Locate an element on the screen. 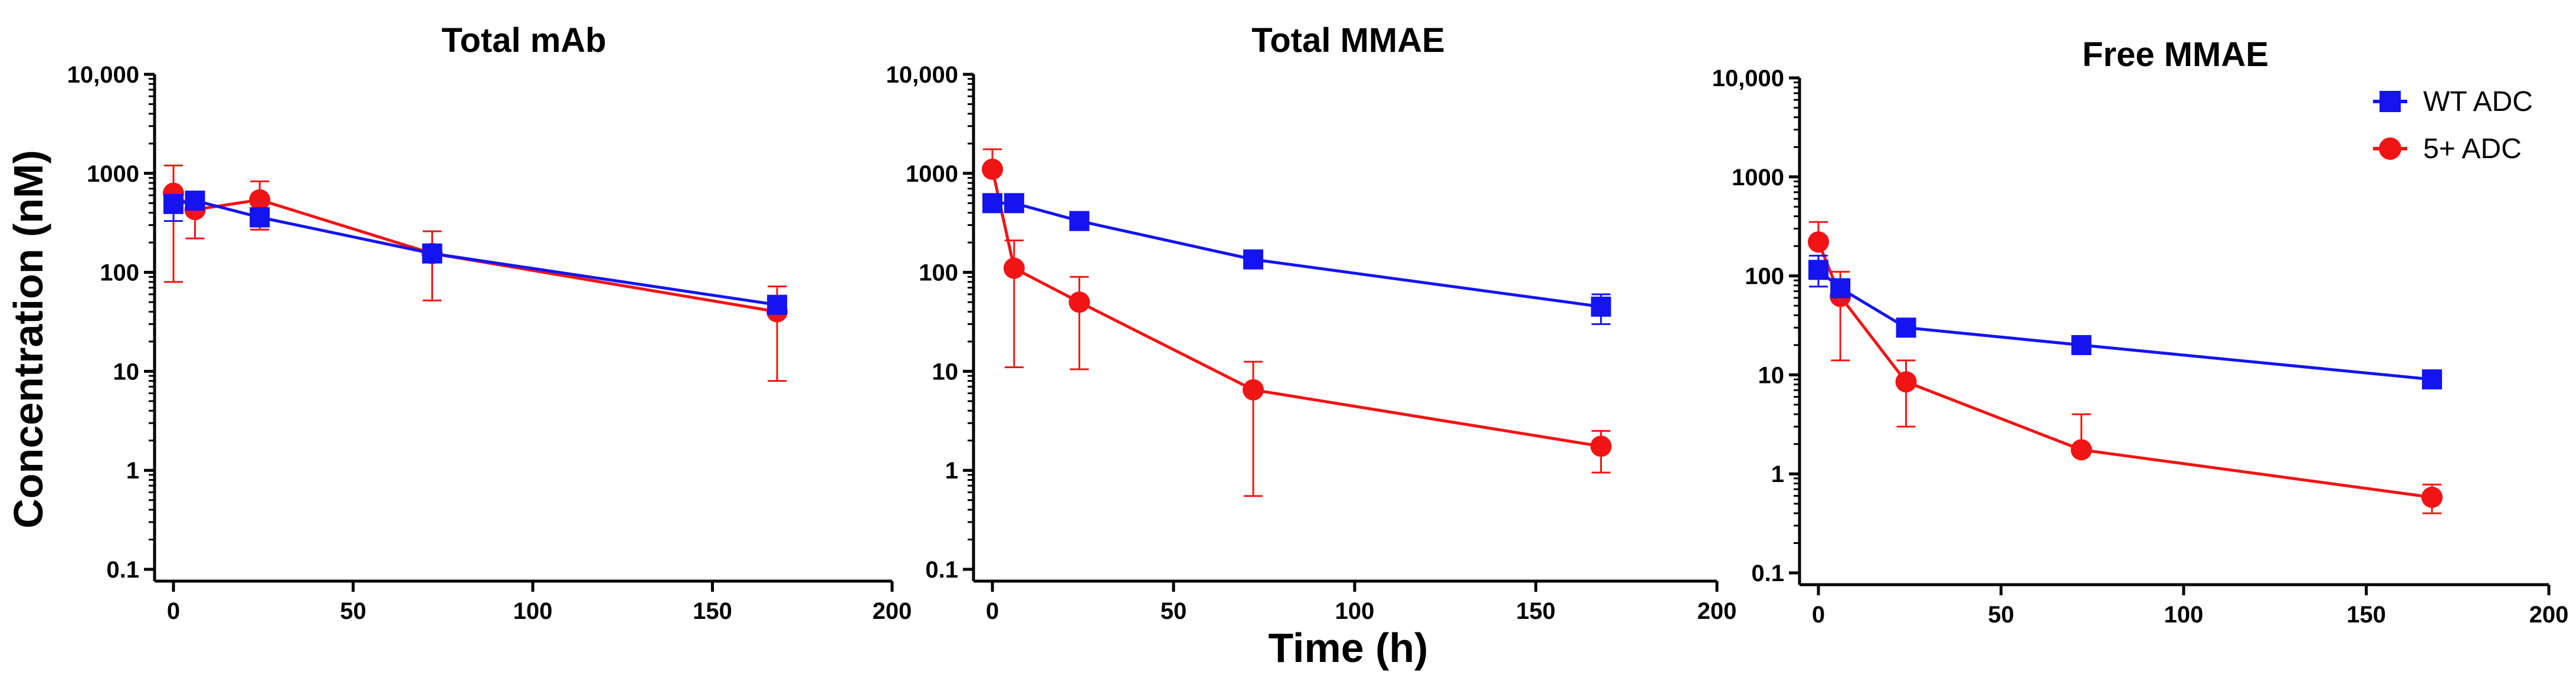 The width and height of the screenshot is (2576, 695). x-axis-title: Time (h) is located at coordinates (1348, 648).